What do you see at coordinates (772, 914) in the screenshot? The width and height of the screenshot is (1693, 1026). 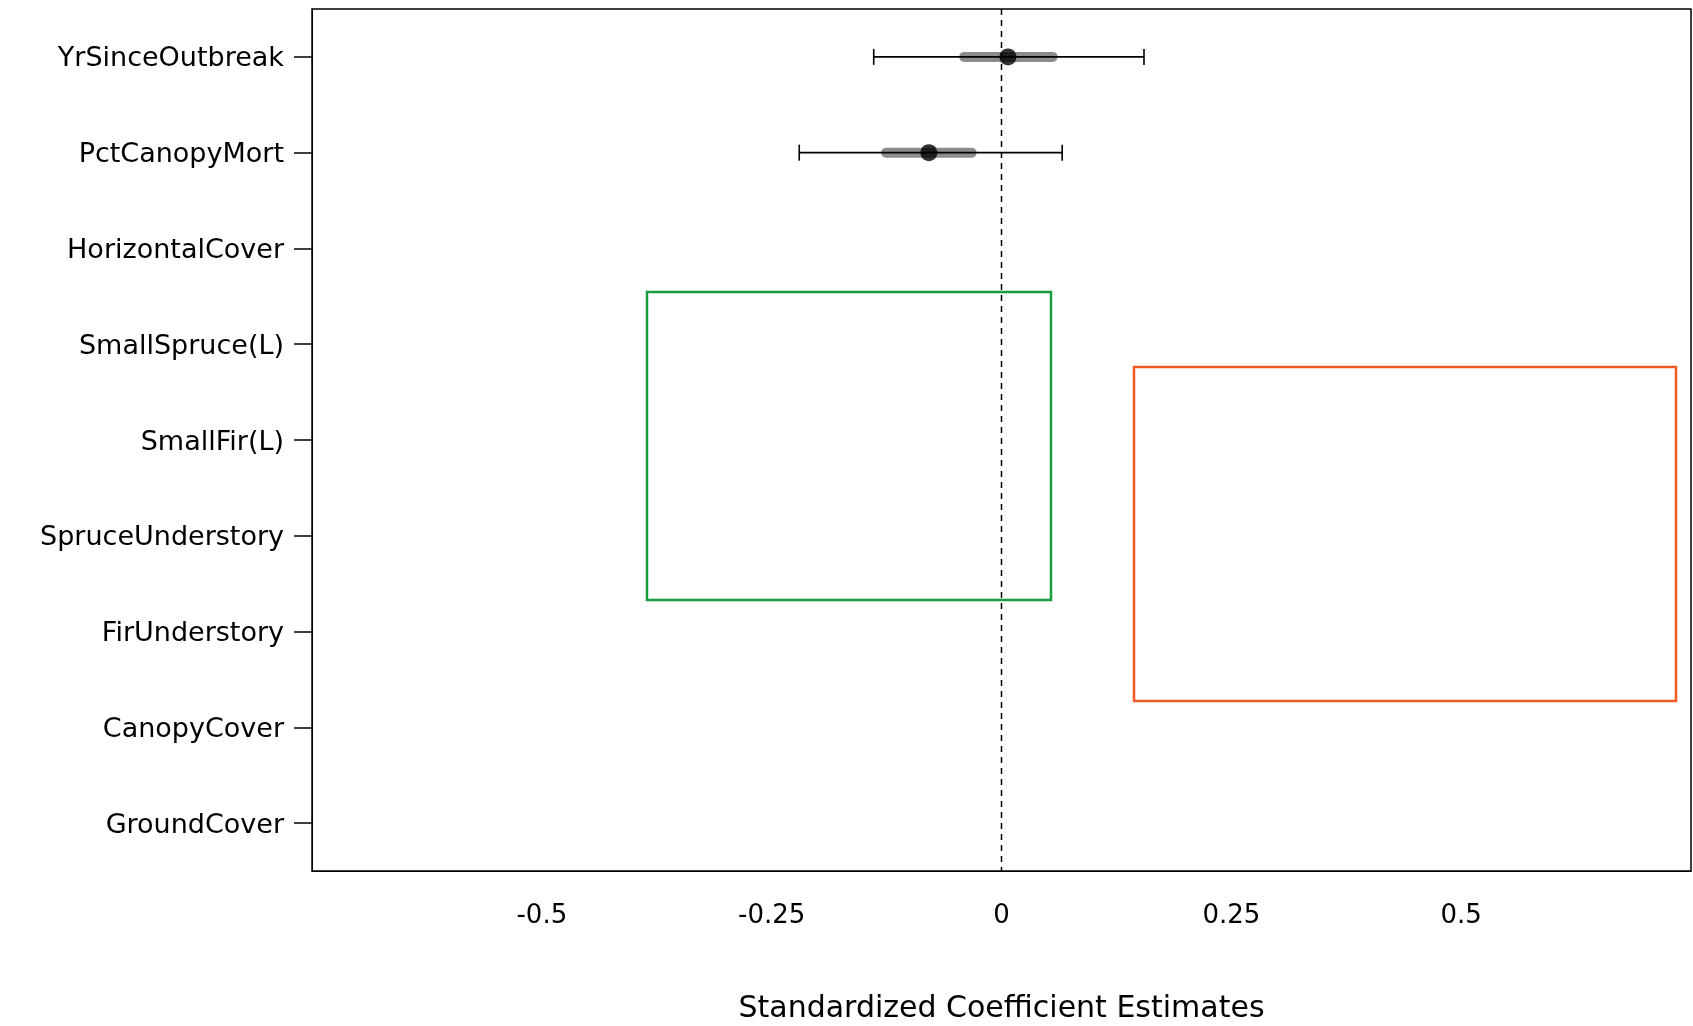 I see `x-tick-label: -0.25` at bounding box center [772, 914].